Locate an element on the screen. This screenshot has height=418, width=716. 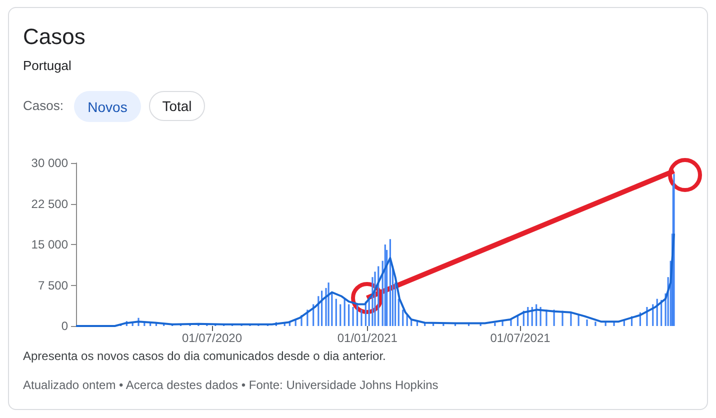
text: Atualizado ontem • Acerca destes dados • Fonte: Universidade Johns Hopkins is located at coordinates (230, 385).